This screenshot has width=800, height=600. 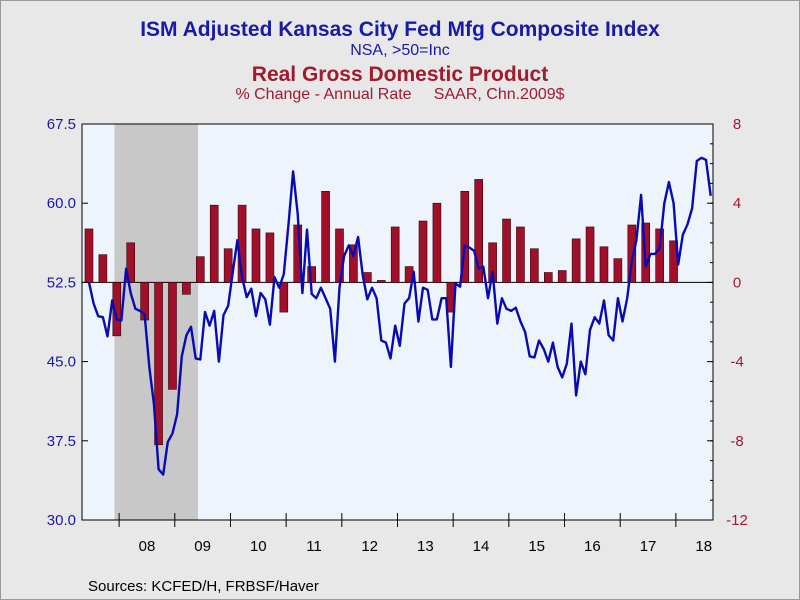 I want to click on right-axis-label: -12, so click(x=737, y=520).